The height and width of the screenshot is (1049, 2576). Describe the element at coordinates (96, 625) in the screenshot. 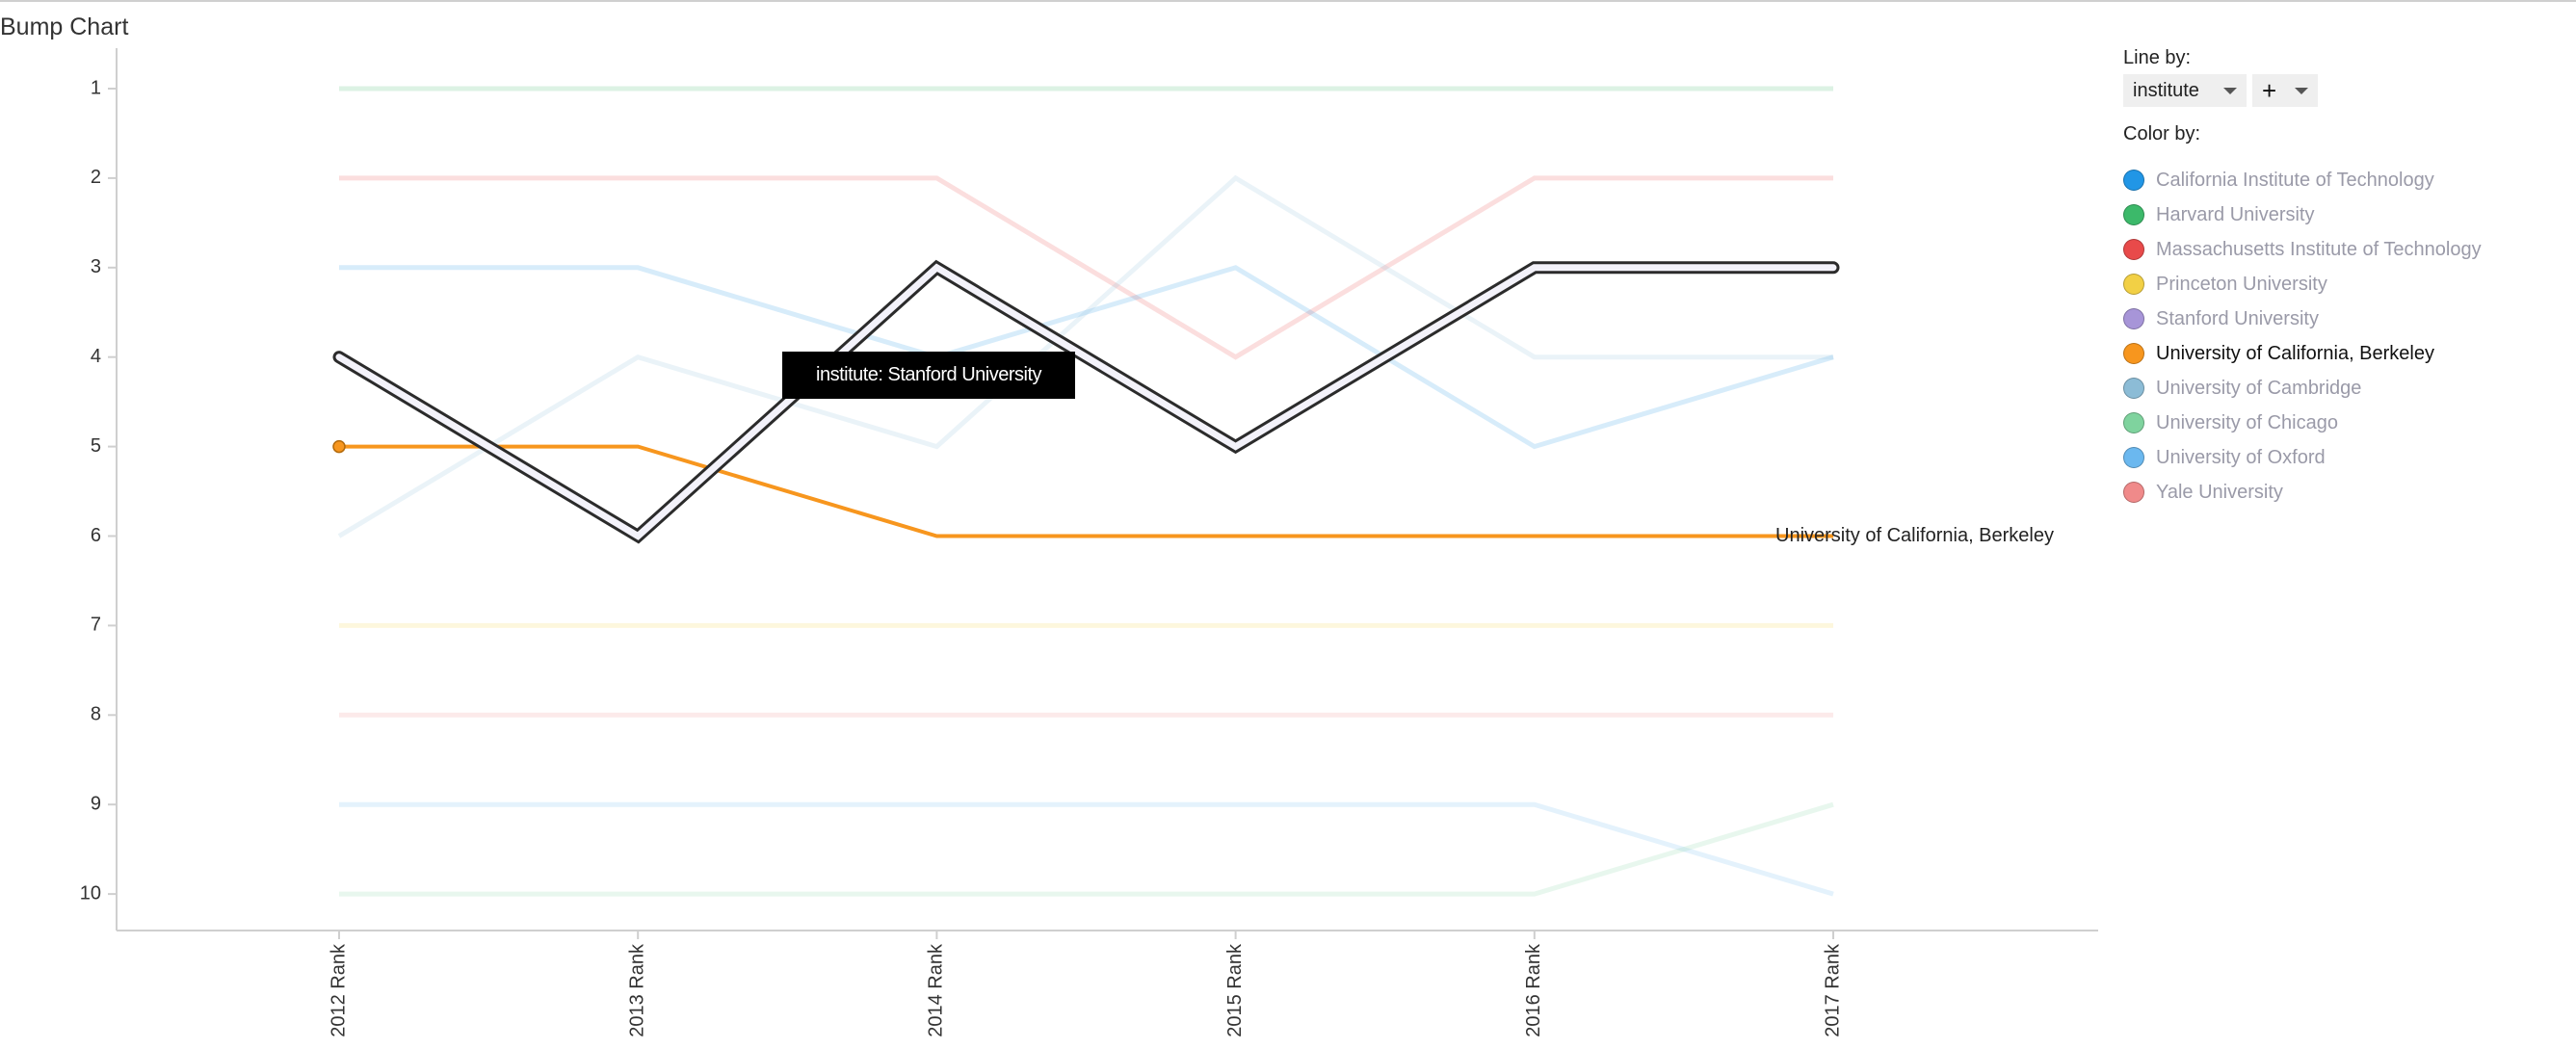

I see `y-tick-label: 7` at that location.